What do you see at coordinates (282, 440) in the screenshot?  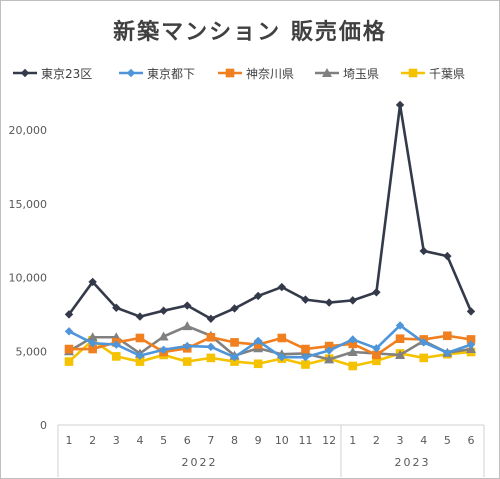 I see `x-tick-label: 10` at bounding box center [282, 440].